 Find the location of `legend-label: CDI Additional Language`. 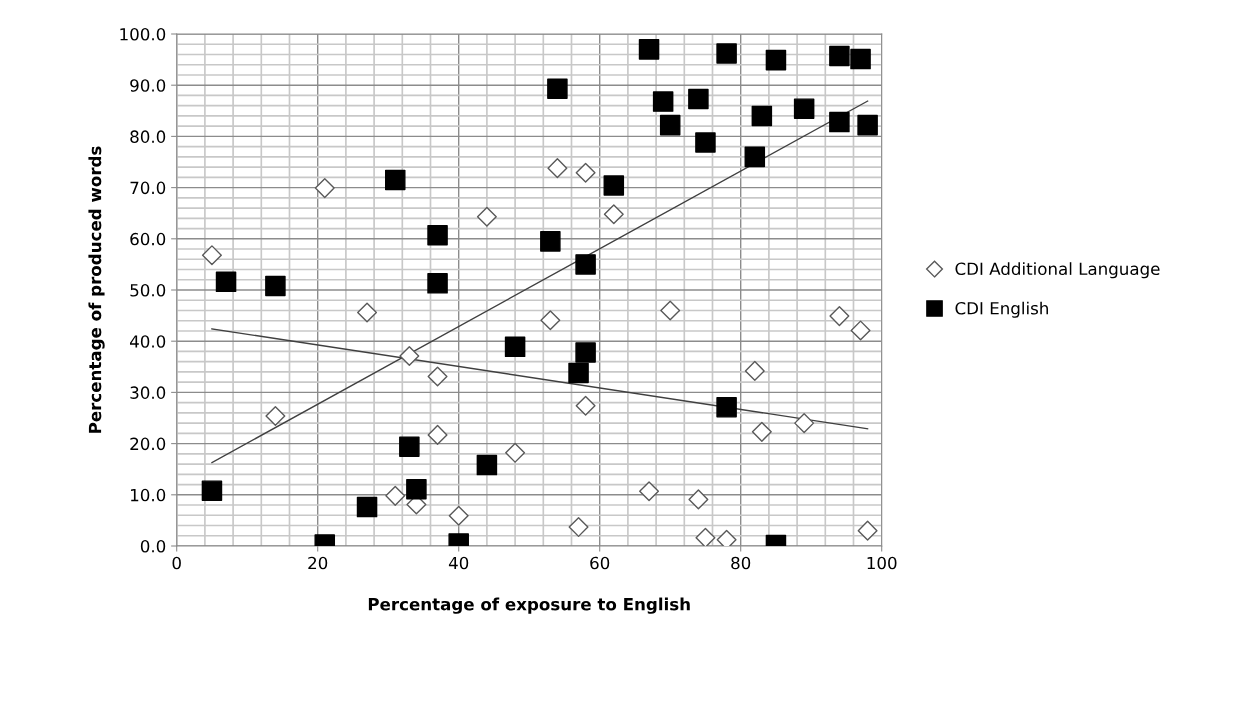

legend-label: CDI Additional Language is located at coordinates (1057, 270).